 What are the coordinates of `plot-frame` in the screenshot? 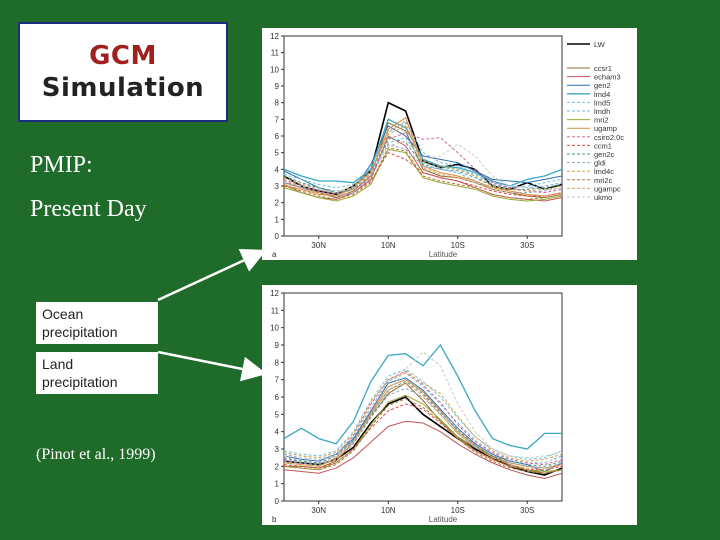 It's located at (423, 136).